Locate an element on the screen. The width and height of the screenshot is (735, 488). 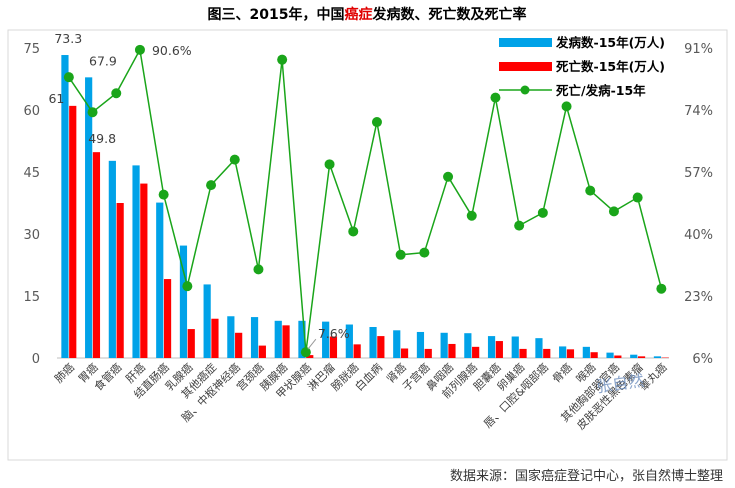
data-label: 90.6% is located at coordinates (172, 50).